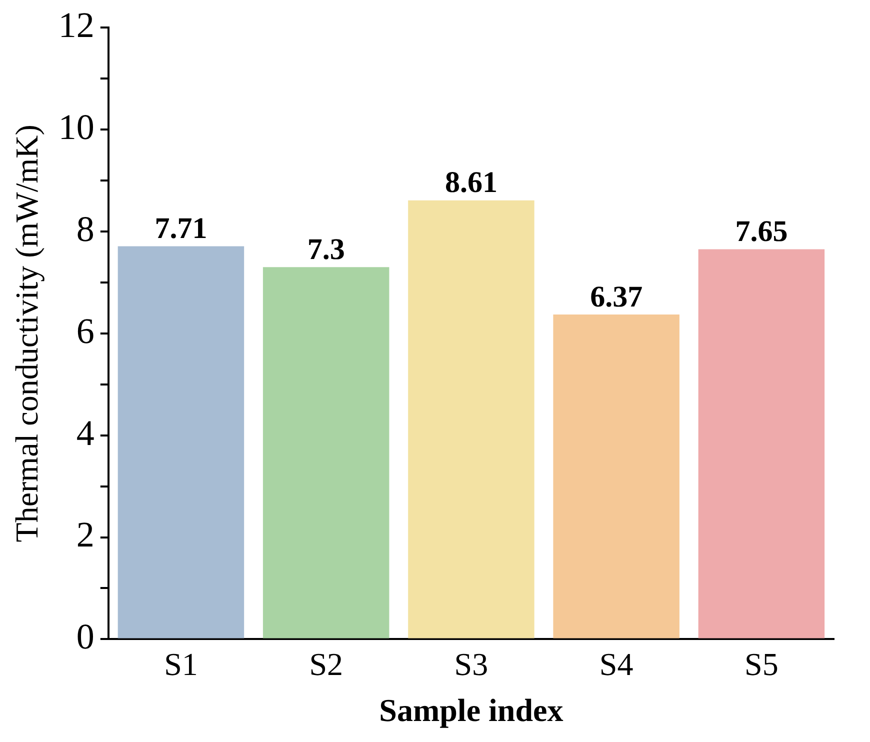 This screenshot has height=742, width=870. Describe the element at coordinates (761, 664) in the screenshot. I see `x-tick-label: S5` at that location.